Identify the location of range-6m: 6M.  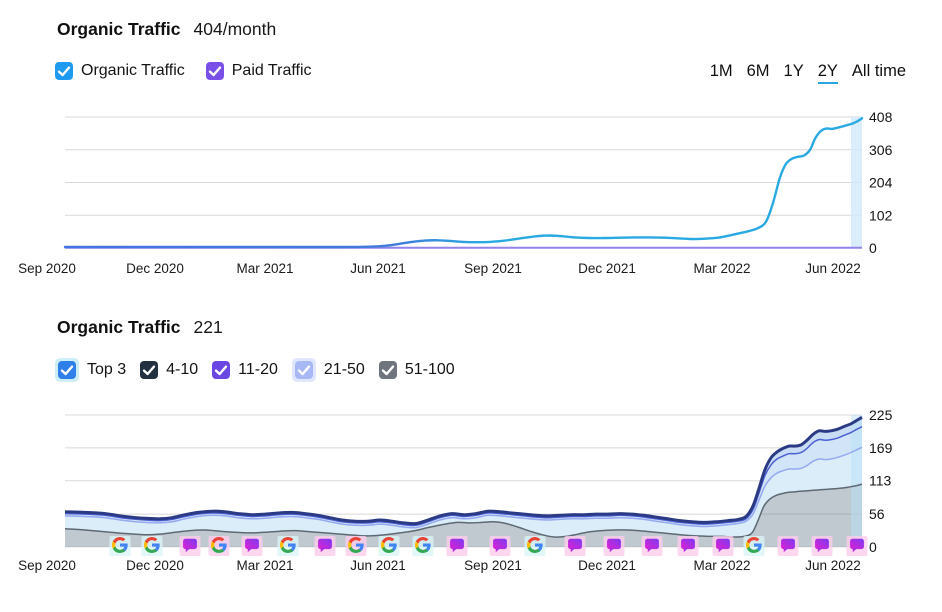
(758, 71).